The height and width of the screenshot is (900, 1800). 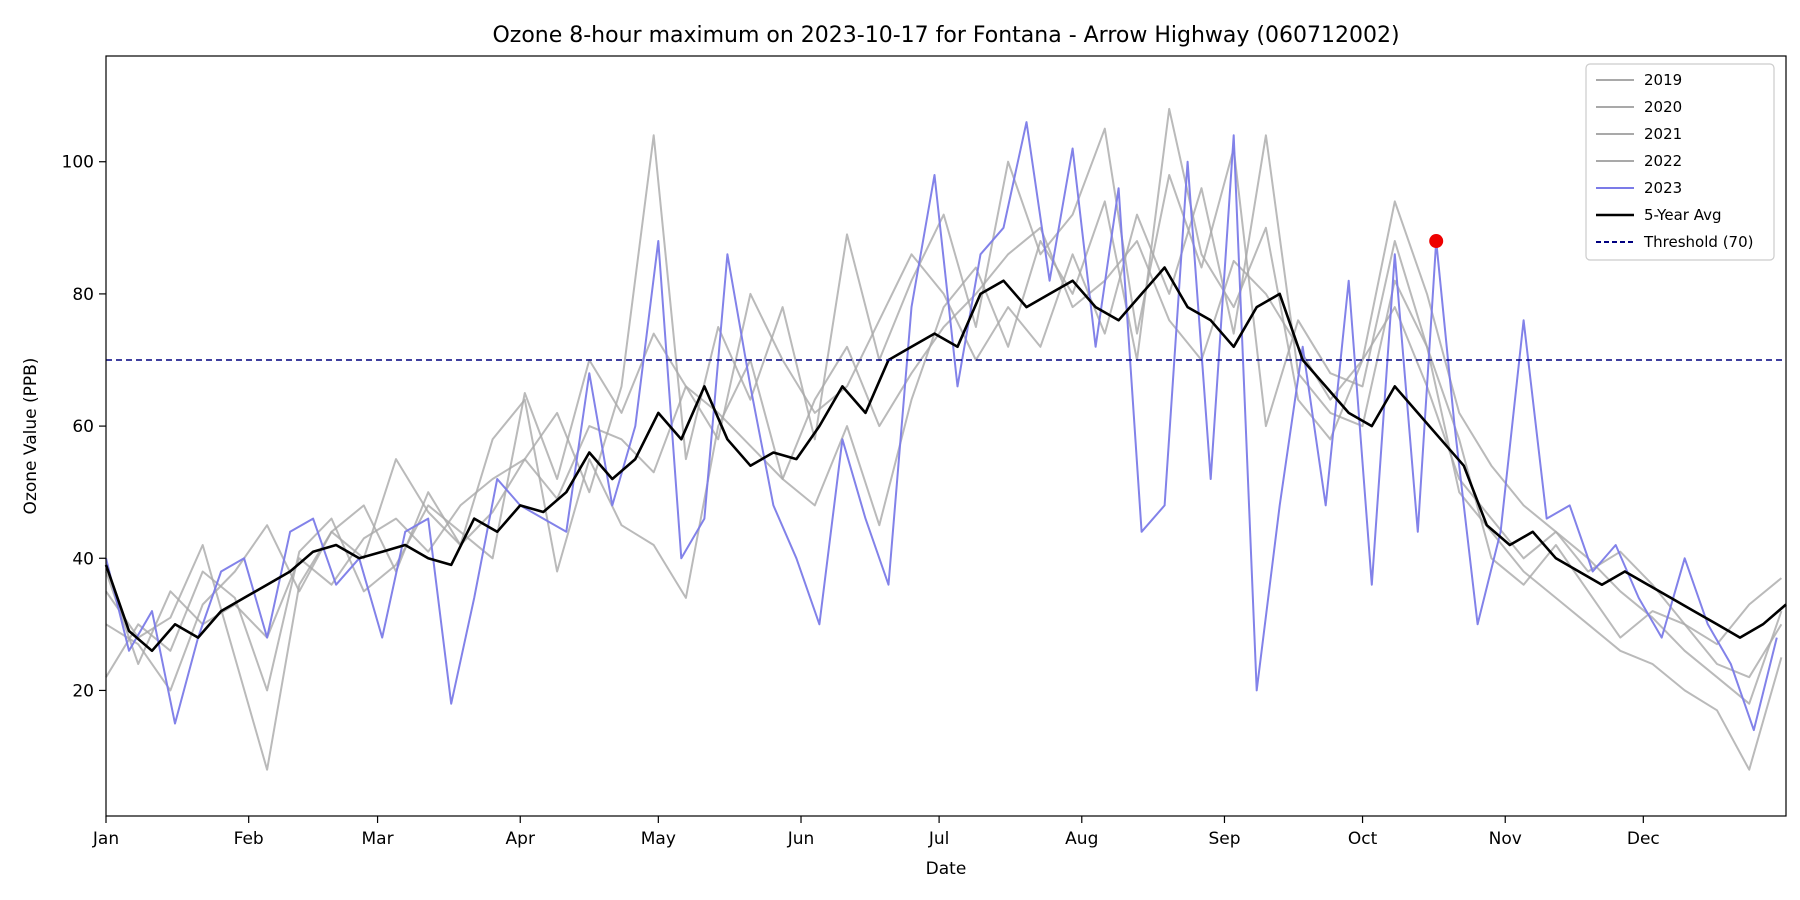 What do you see at coordinates (31, 436) in the screenshot?
I see `y-axis-label: Ozone Value (PPB)` at bounding box center [31, 436].